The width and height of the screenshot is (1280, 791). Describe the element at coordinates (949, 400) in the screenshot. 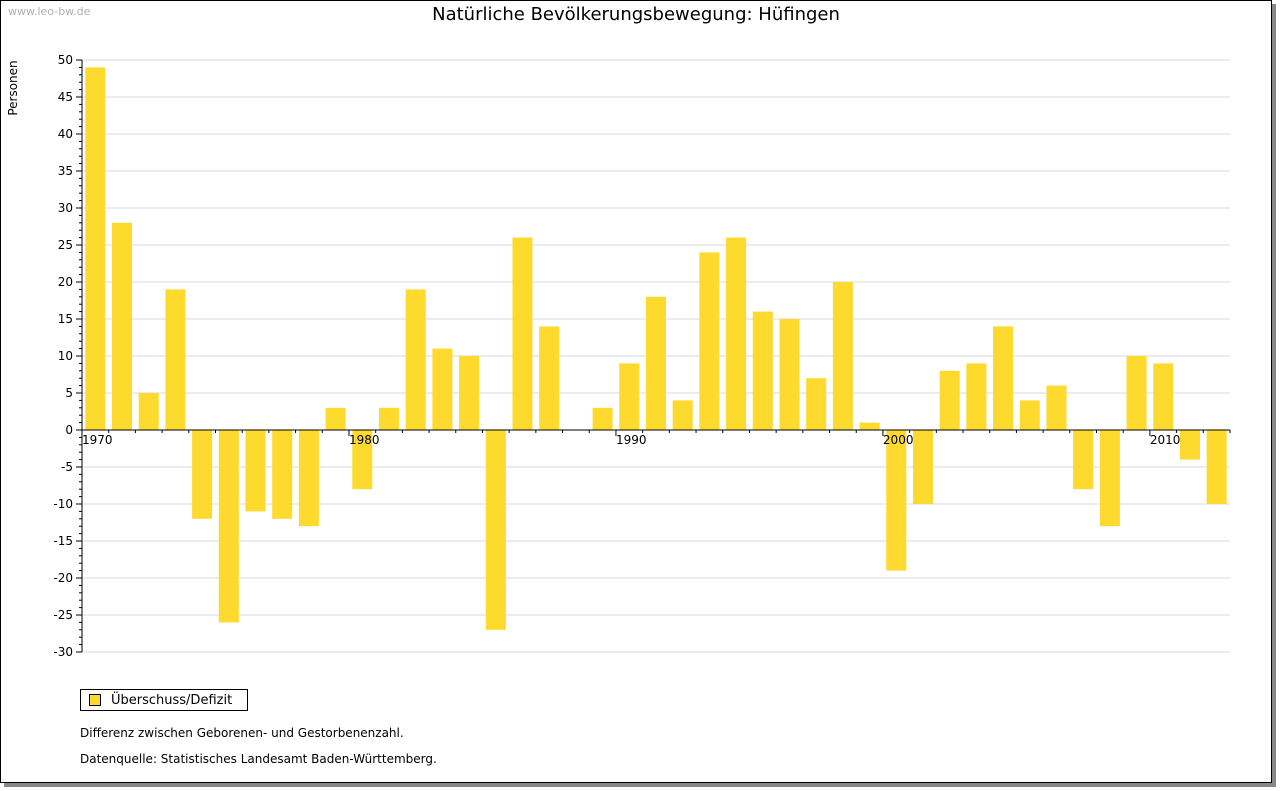

I see `bar-2002` at that location.